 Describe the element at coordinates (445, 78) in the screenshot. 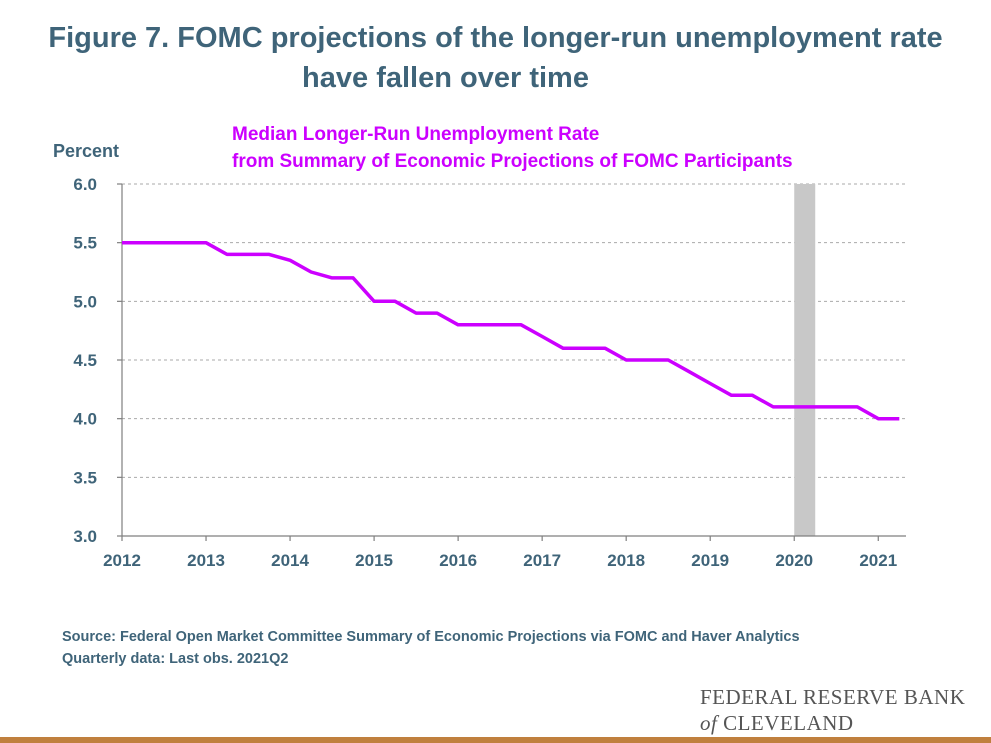

I see `chart-title-line2: have fallen over time` at that location.